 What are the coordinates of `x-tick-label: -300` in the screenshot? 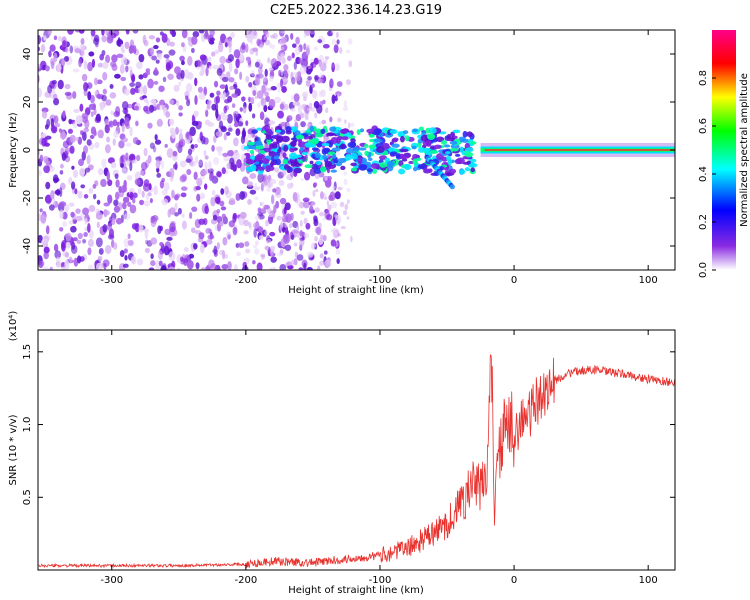 It's located at (111, 280).